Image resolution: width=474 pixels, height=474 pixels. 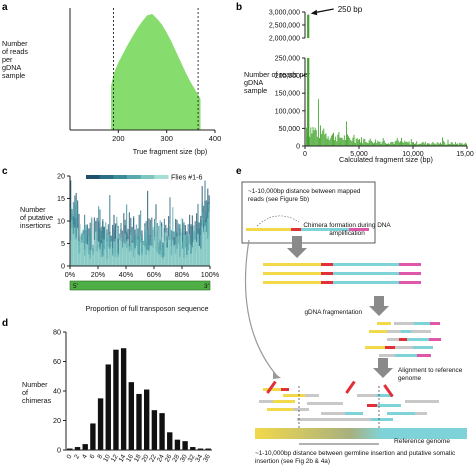 I want to click on y-tick-label: 2,000,000, so click(x=284, y=39).